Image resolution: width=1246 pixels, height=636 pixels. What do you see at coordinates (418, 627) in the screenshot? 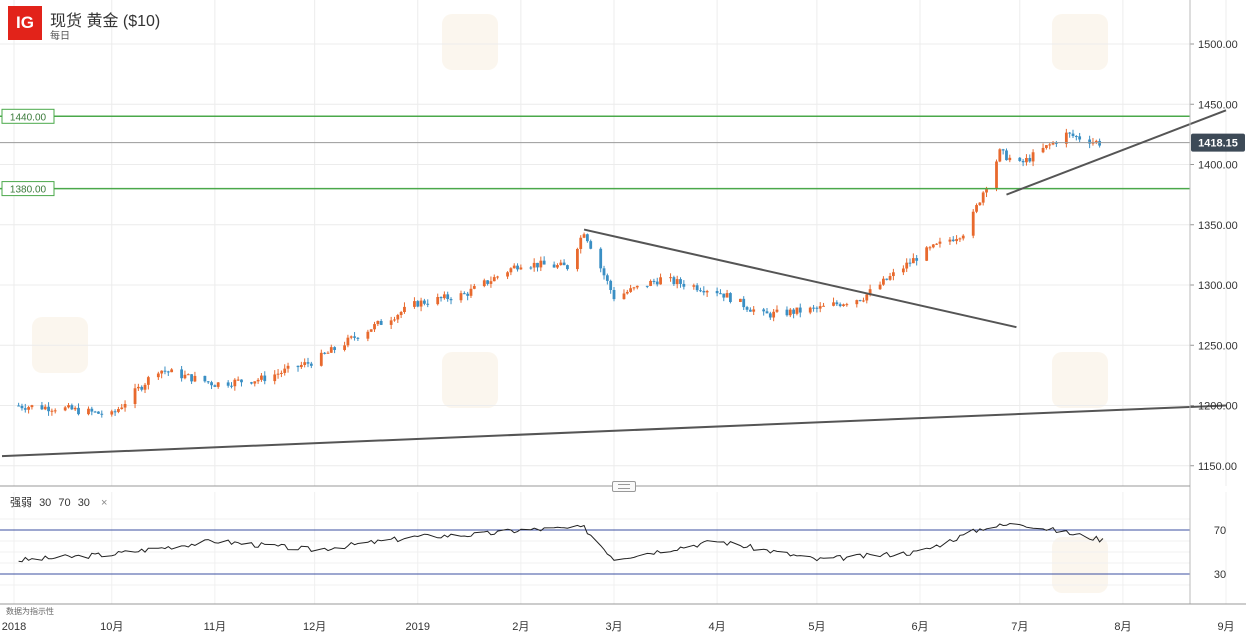
I see `x-tick-label: 2019` at bounding box center [418, 627].